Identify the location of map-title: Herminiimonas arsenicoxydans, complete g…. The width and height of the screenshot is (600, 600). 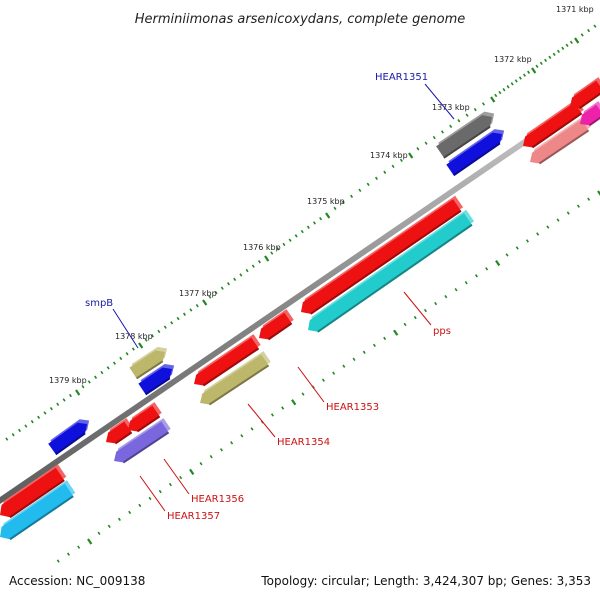
(300, 19).